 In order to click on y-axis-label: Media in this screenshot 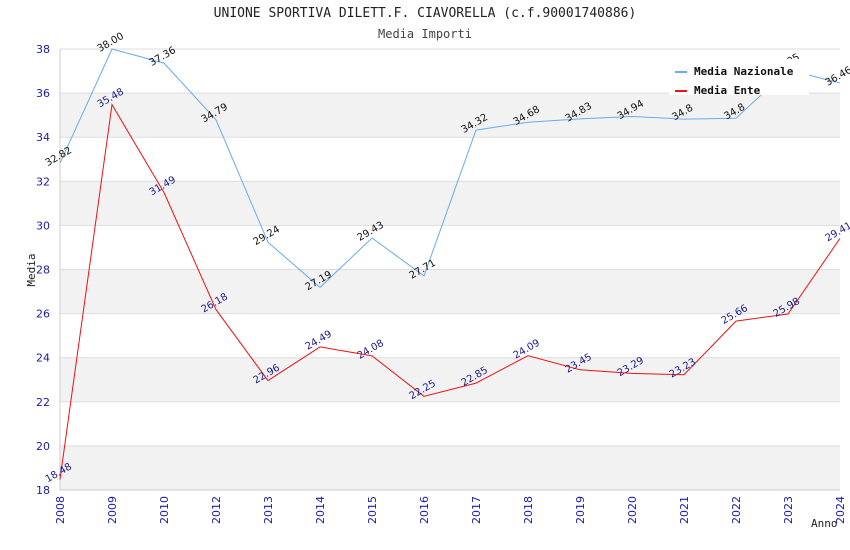, I will do `click(31, 269)`.